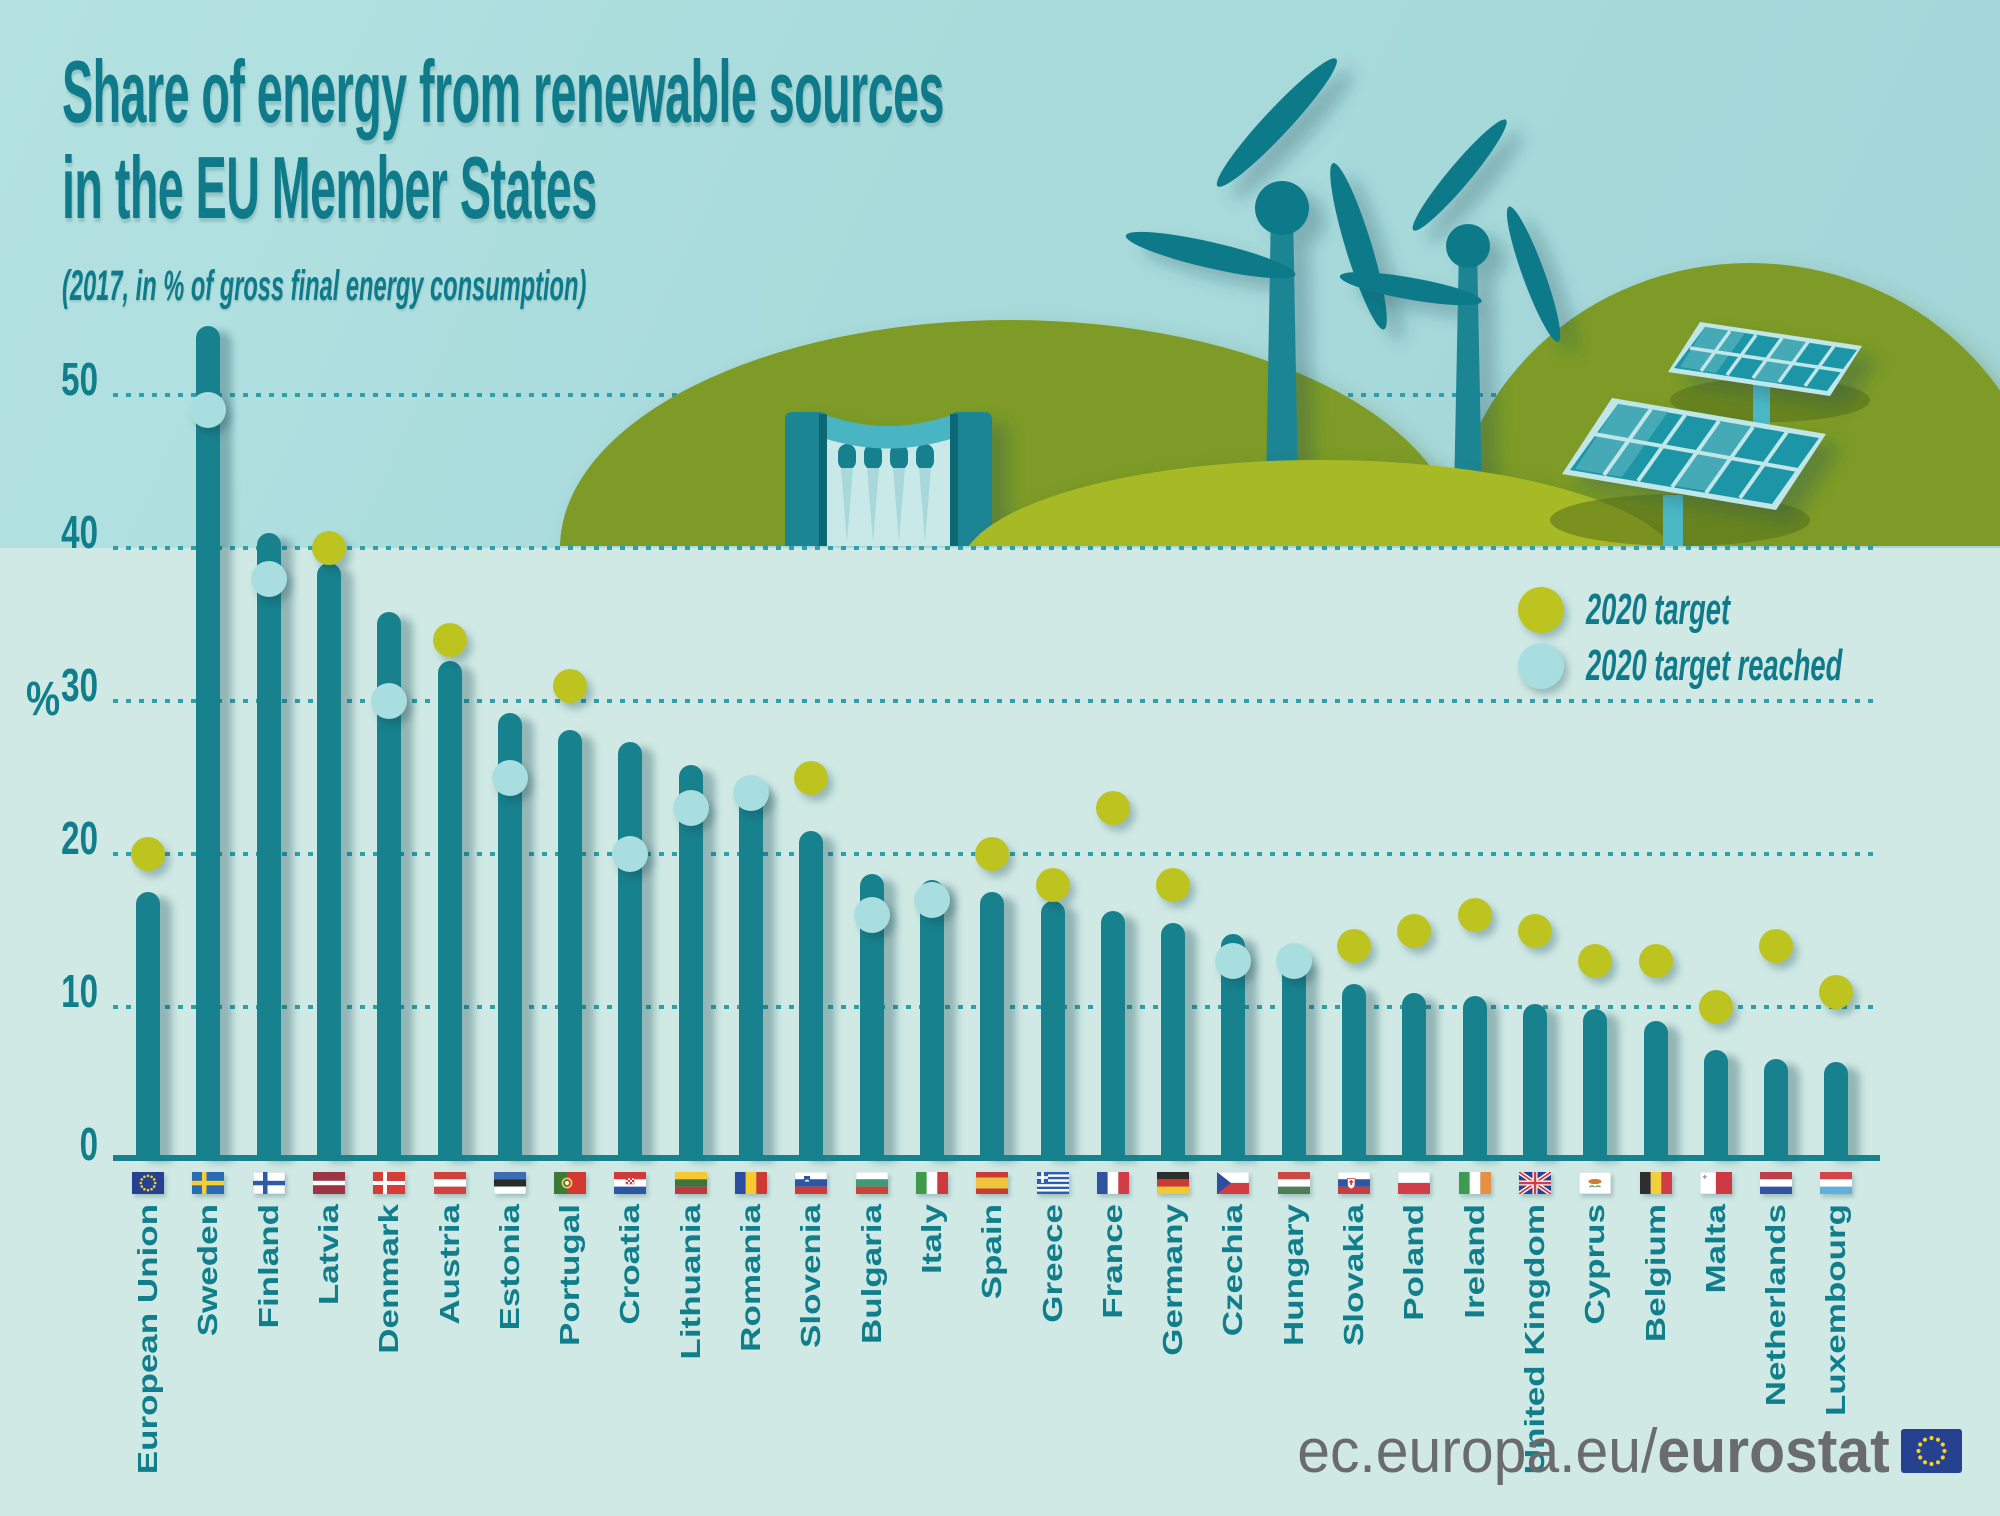 This screenshot has height=1516, width=2000. Describe the element at coordinates (1474, 1183) in the screenshot. I see `flag-ireland-icon` at that location.